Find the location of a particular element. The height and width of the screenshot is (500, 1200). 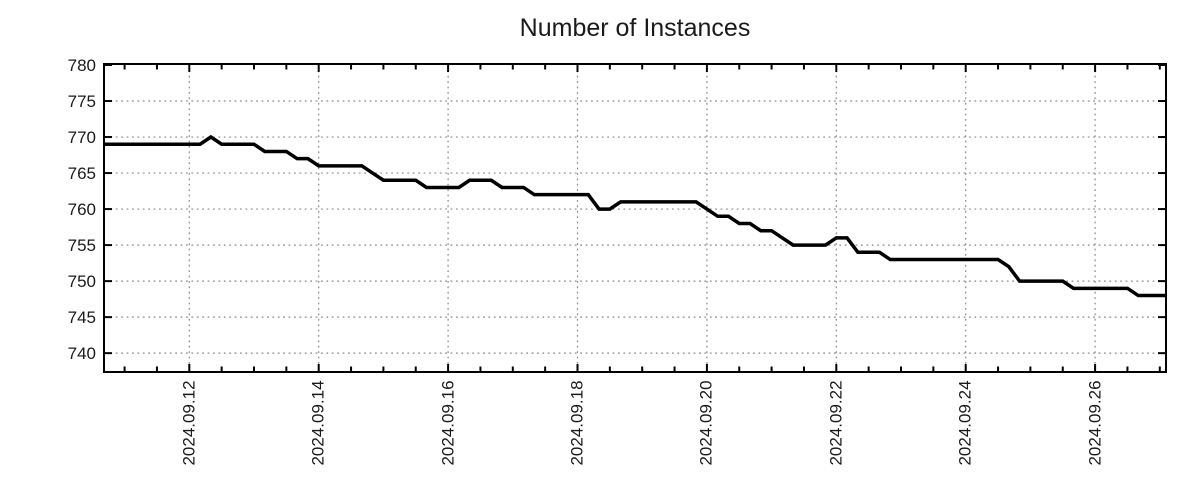

x-tick-label: 2024.09.24 is located at coordinates (965, 423).